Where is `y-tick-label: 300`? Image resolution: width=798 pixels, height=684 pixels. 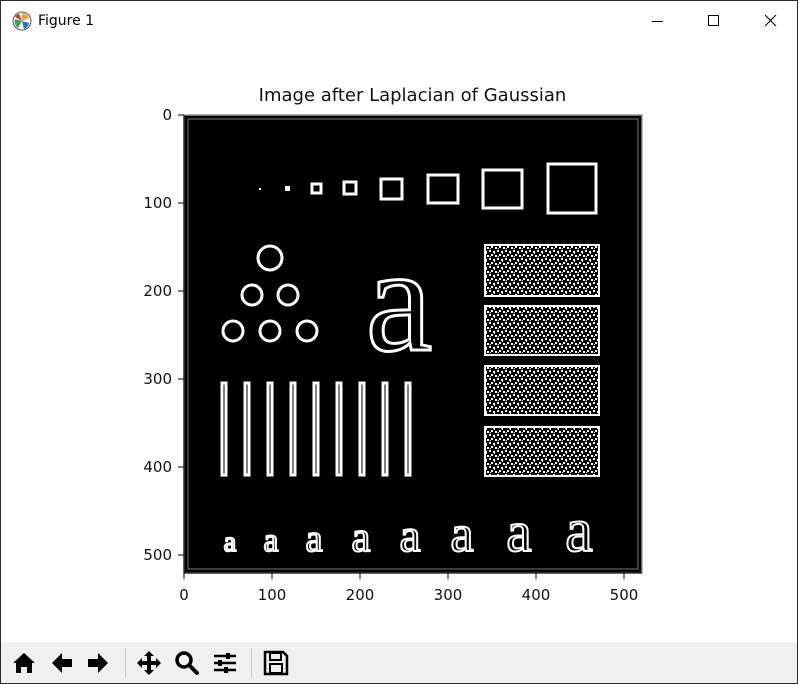 y-tick-label: 300 is located at coordinates (157, 379).